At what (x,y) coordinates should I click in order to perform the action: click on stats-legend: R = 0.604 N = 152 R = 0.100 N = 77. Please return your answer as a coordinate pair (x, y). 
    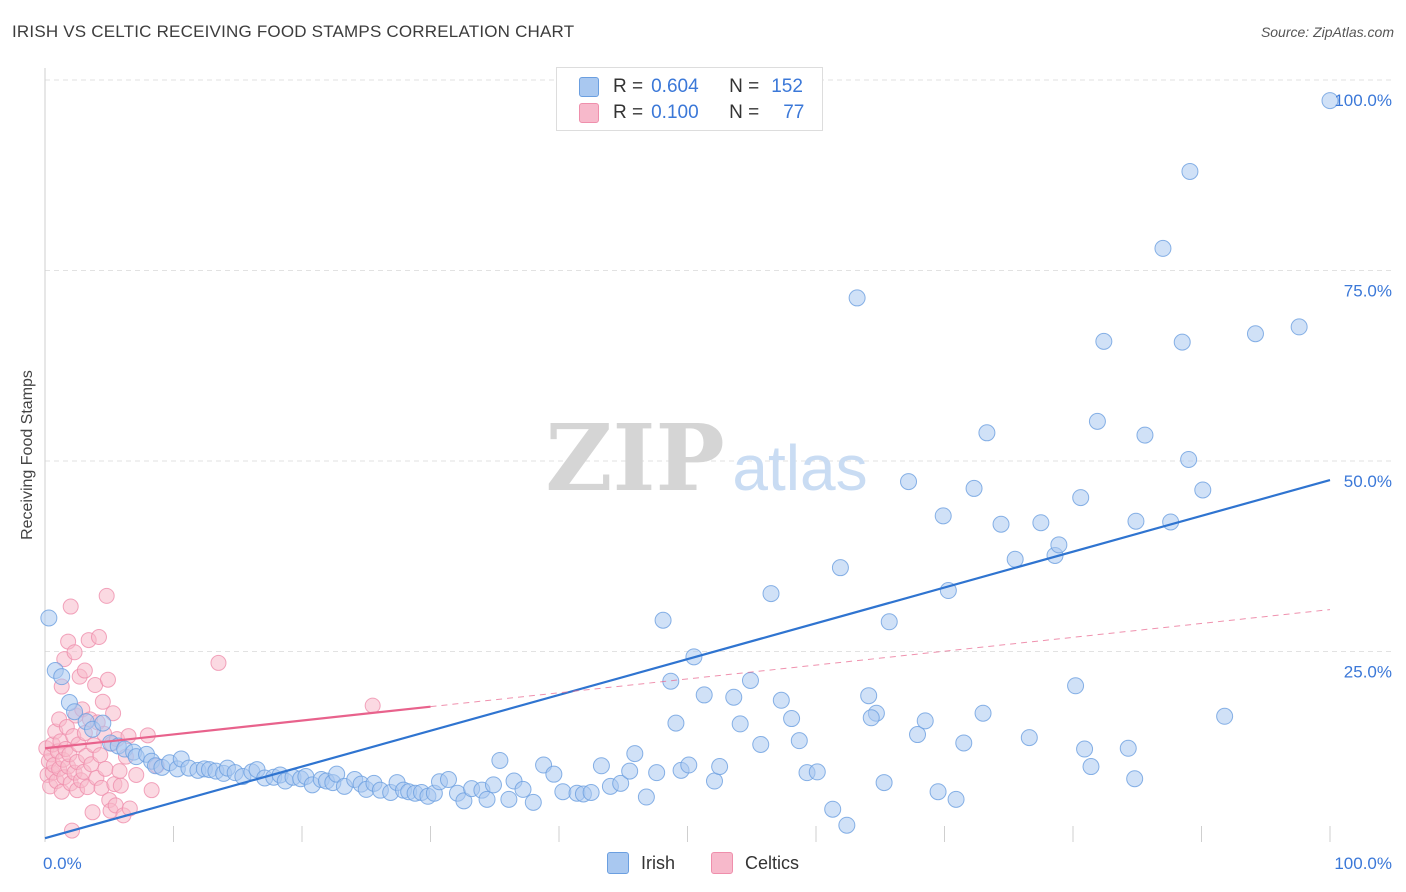
    Looking at the image, I should click on (689, 99).